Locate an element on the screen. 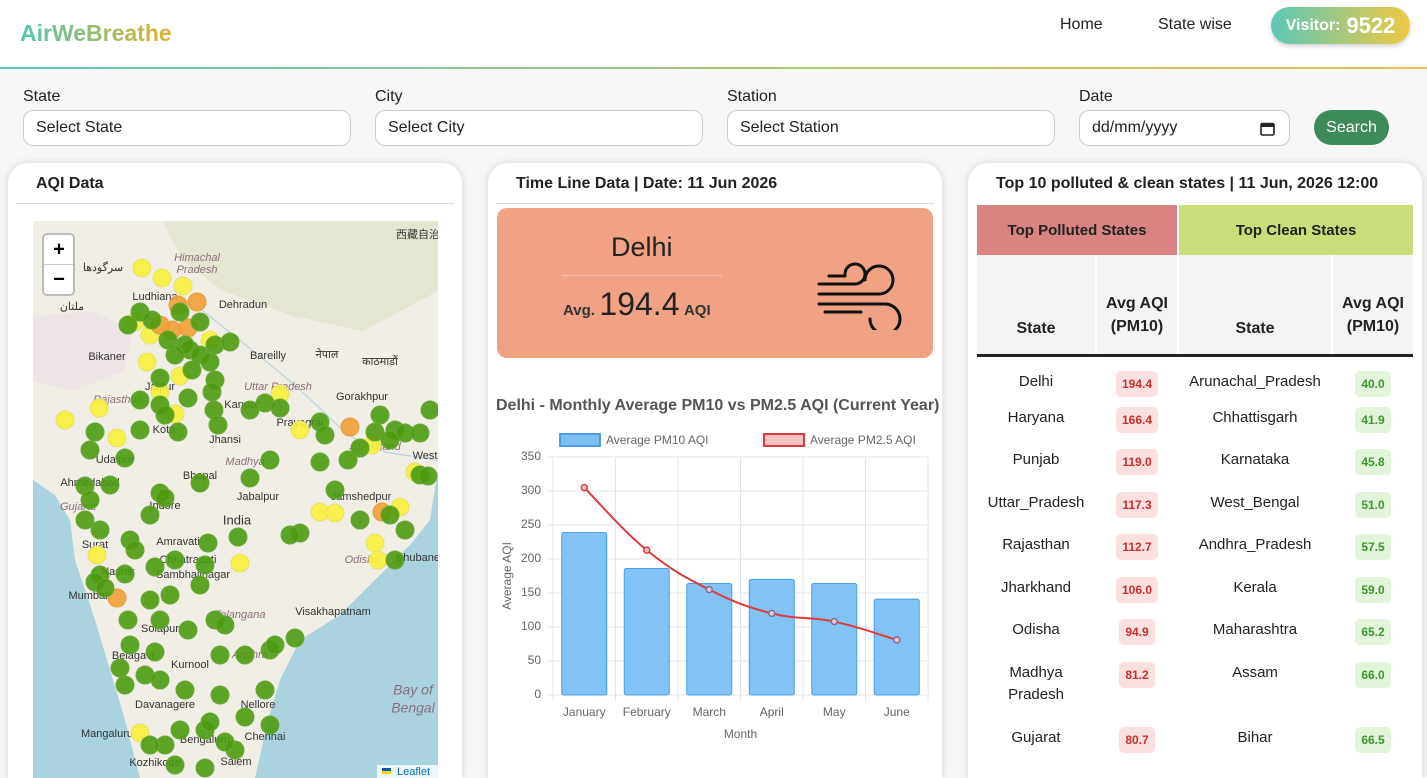  search-button: Search is located at coordinates (1351, 127).